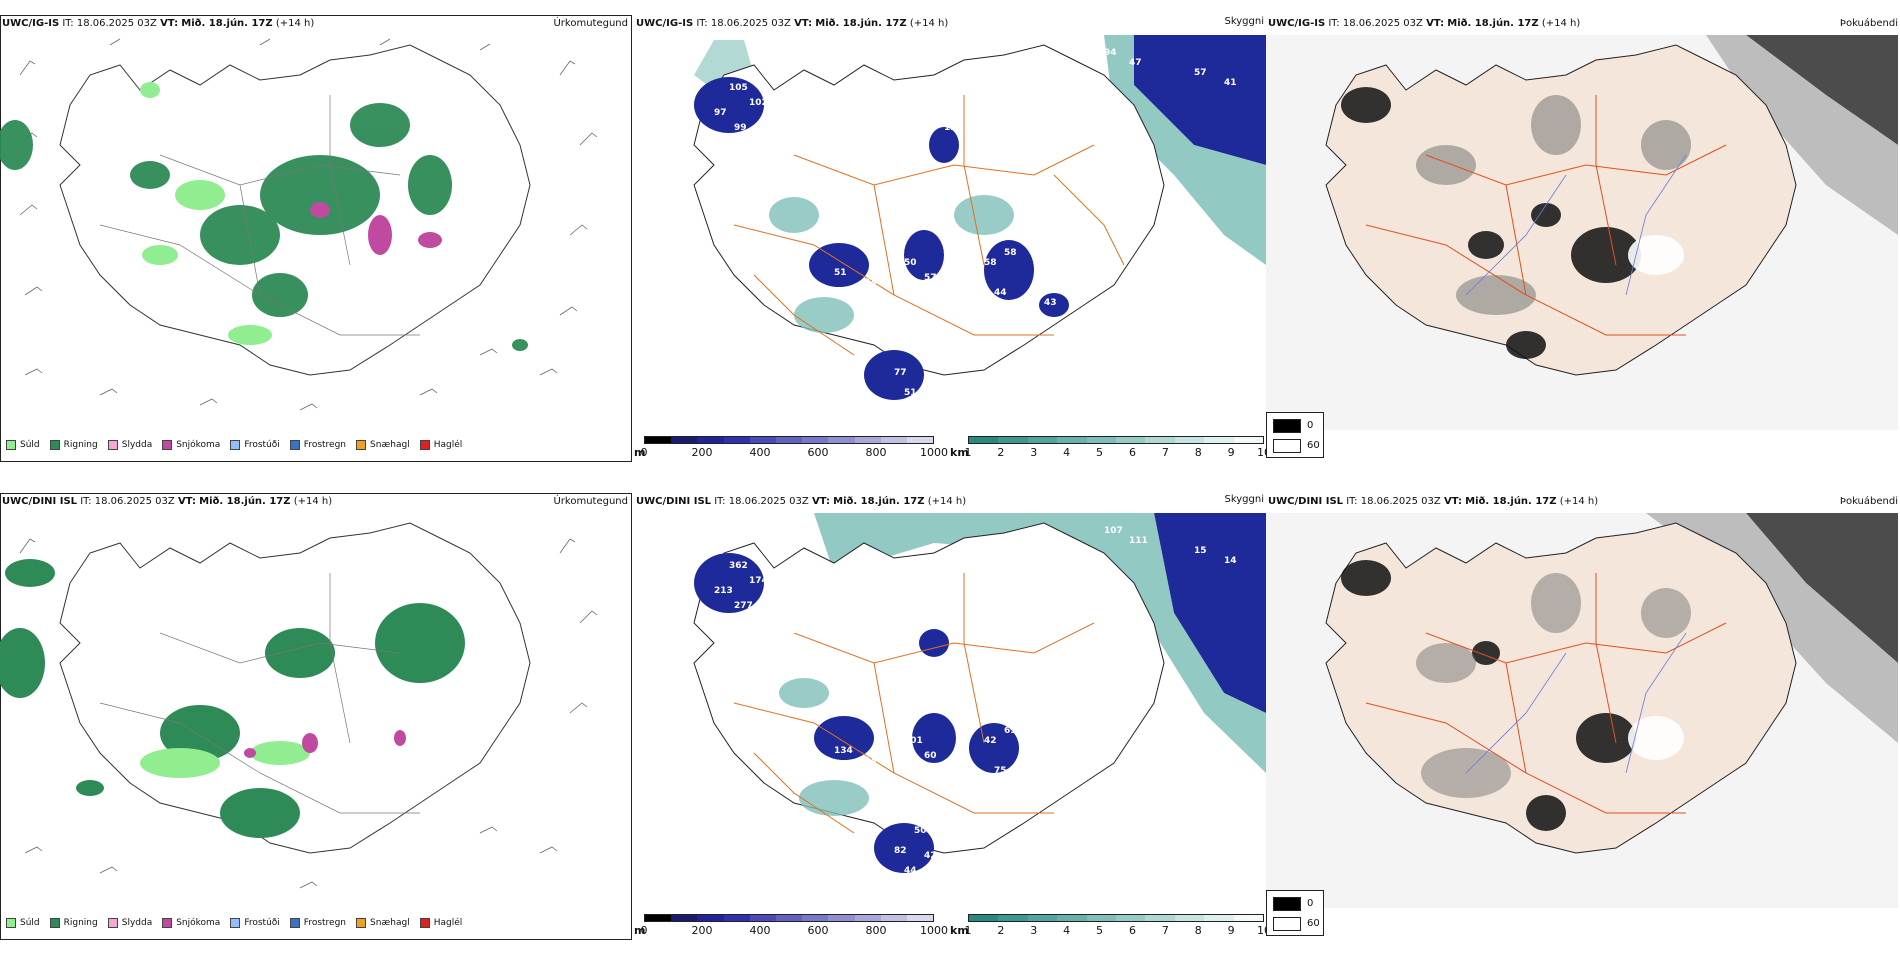 Image resolution: width=1900 pixels, height=953 pixels. Describe the element at coordinates (738, 566) in the screenshot. I see `visibility-value-label: 362` at that location.